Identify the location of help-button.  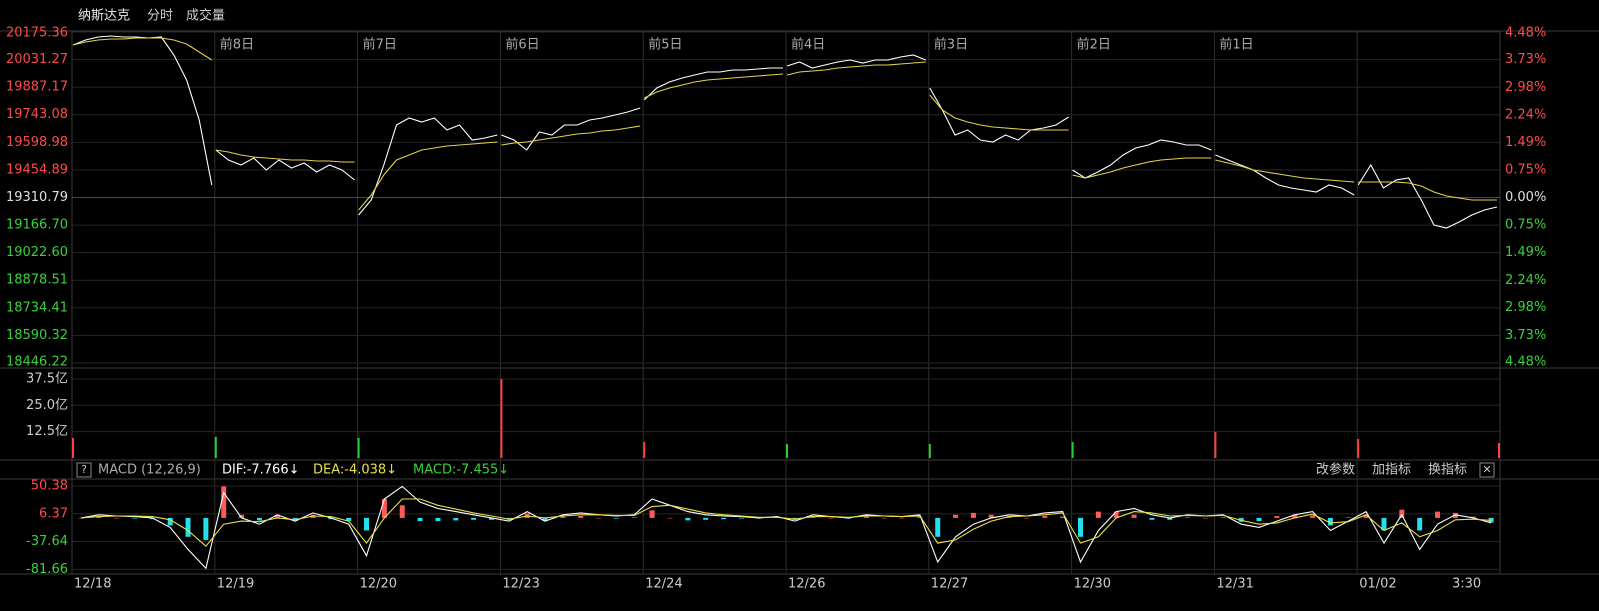
(84, 470).